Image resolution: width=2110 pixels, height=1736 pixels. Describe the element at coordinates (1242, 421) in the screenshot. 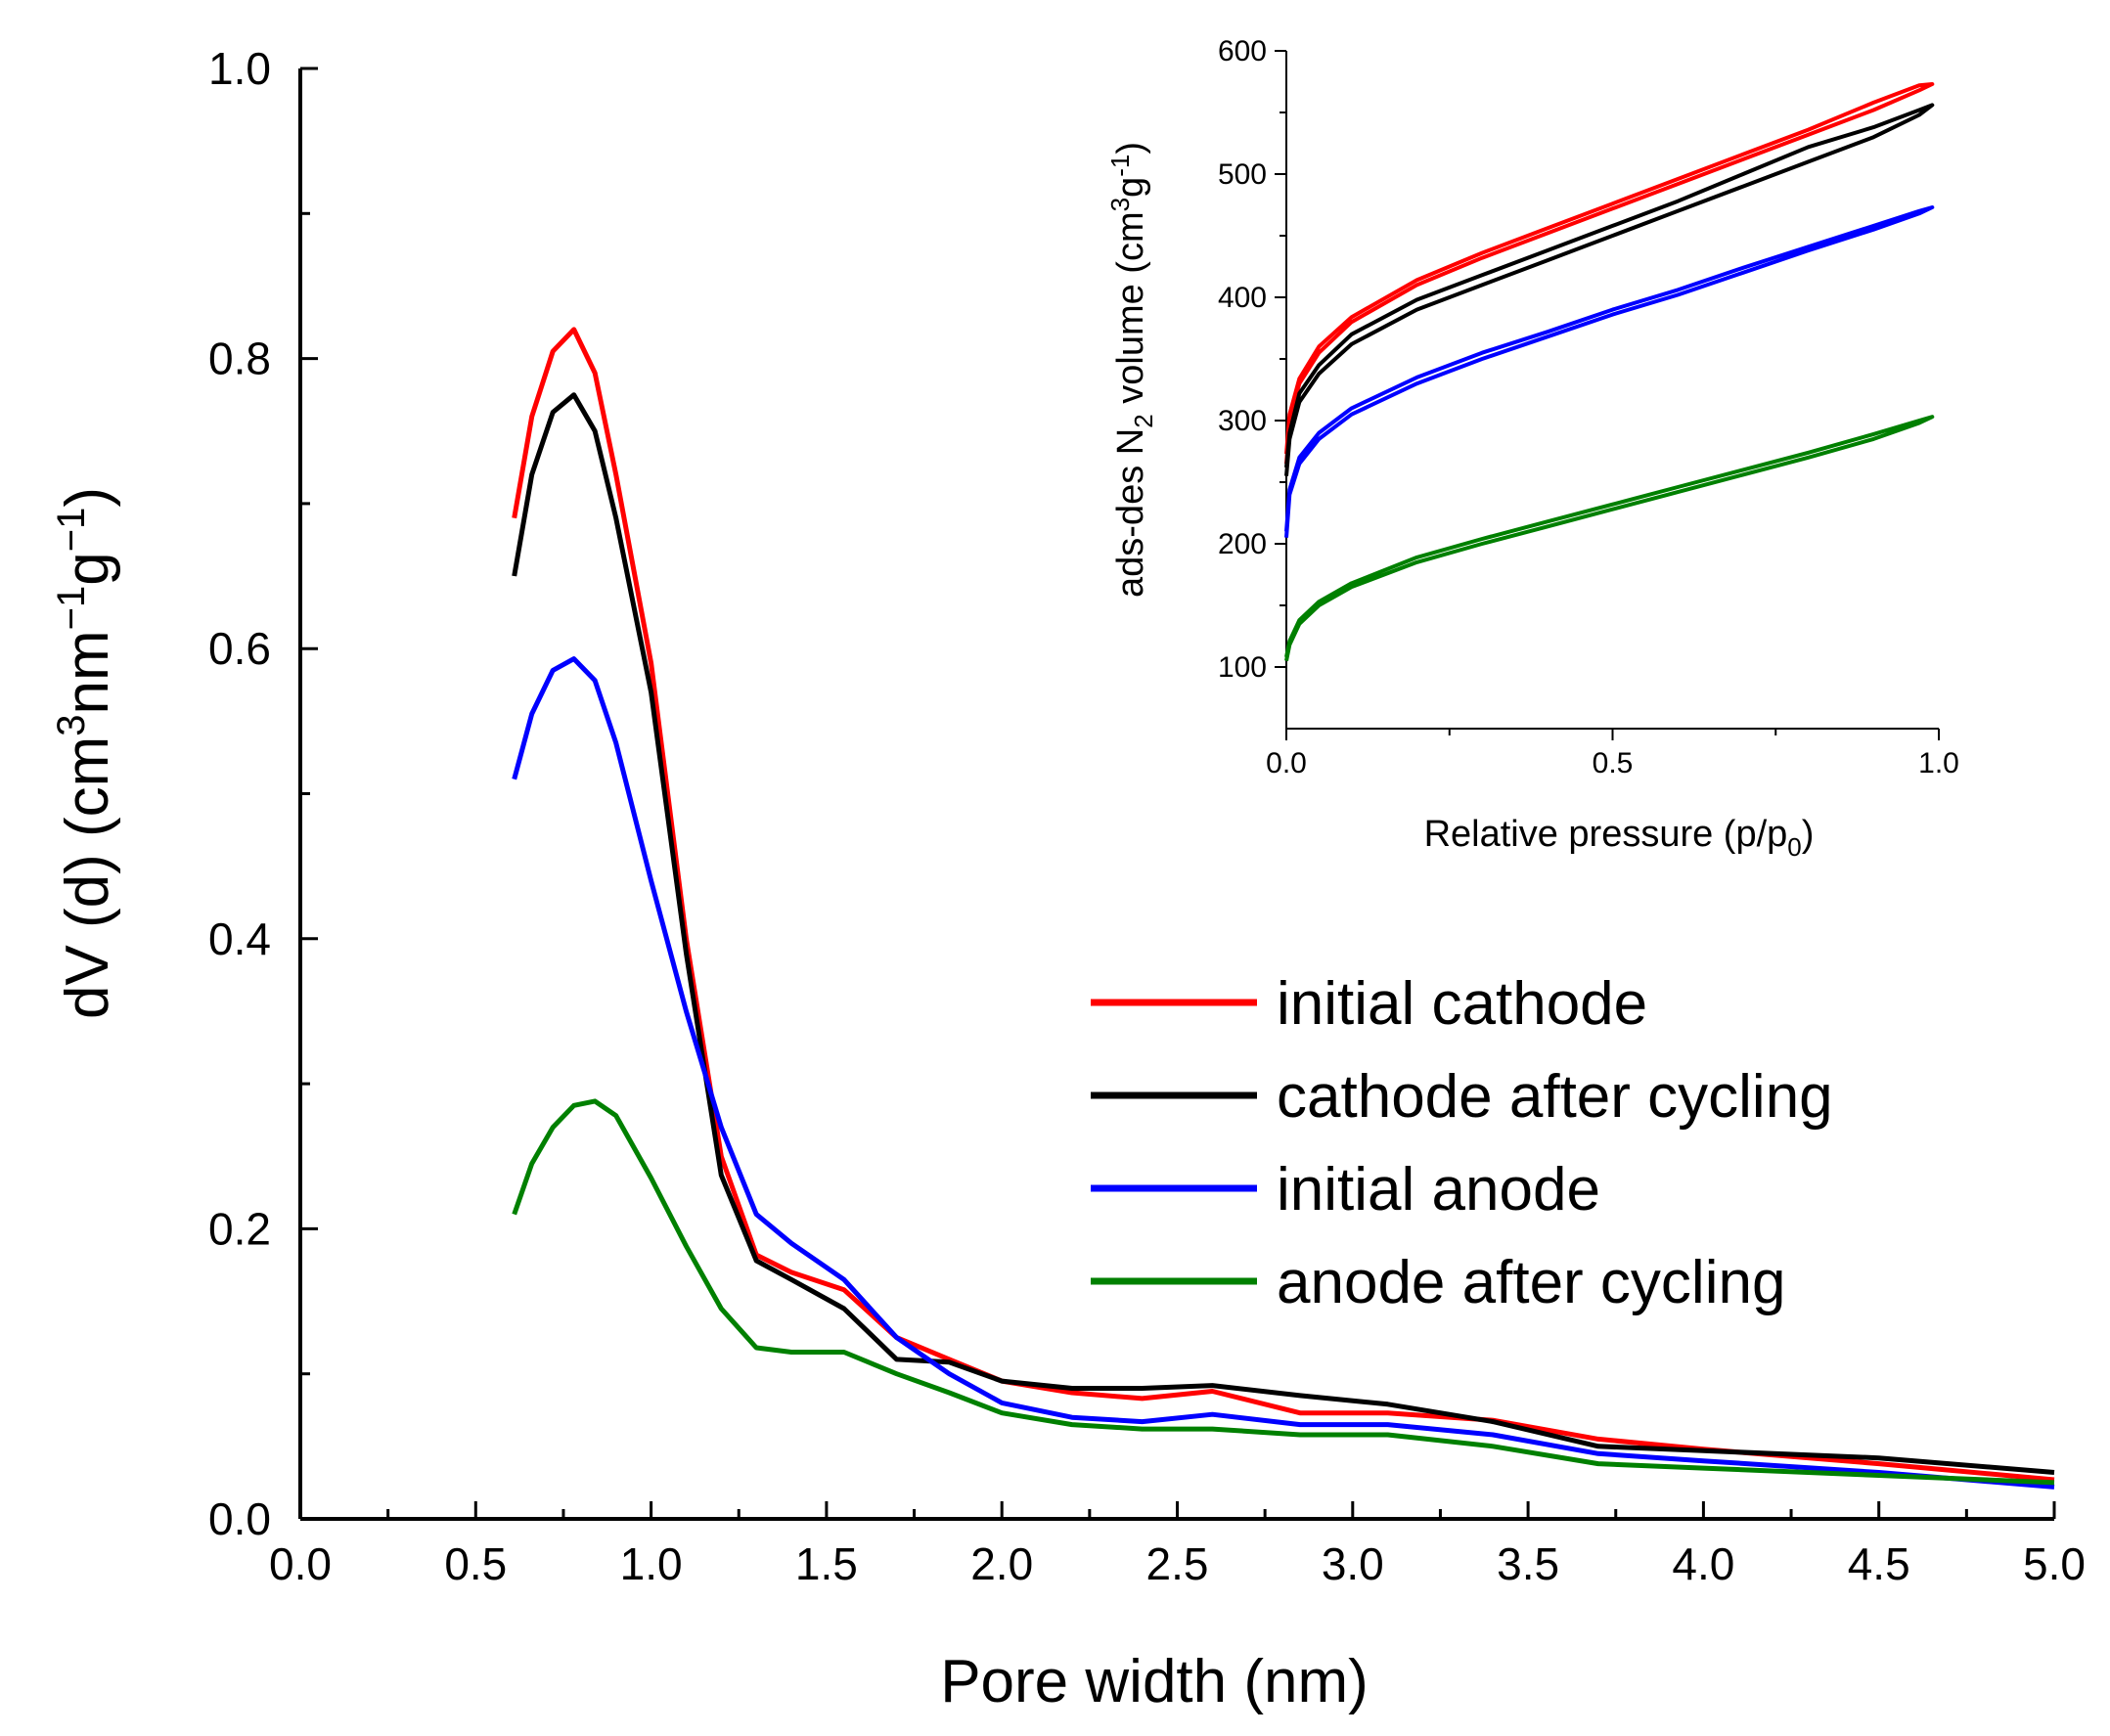

I see `inset-y-tick-label: 300` at that location.